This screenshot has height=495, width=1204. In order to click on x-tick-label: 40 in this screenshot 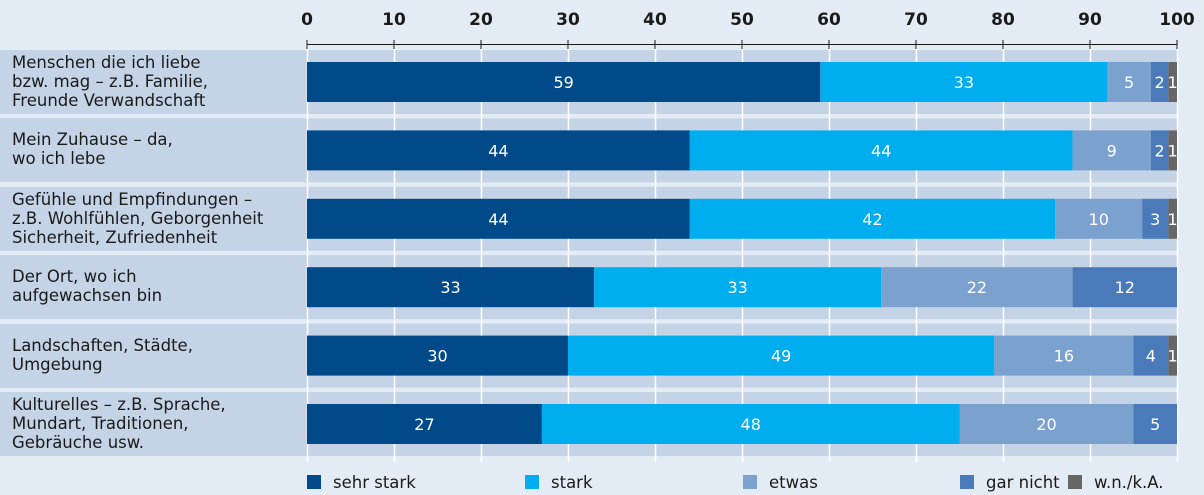, I will do `click(655, 20)`.